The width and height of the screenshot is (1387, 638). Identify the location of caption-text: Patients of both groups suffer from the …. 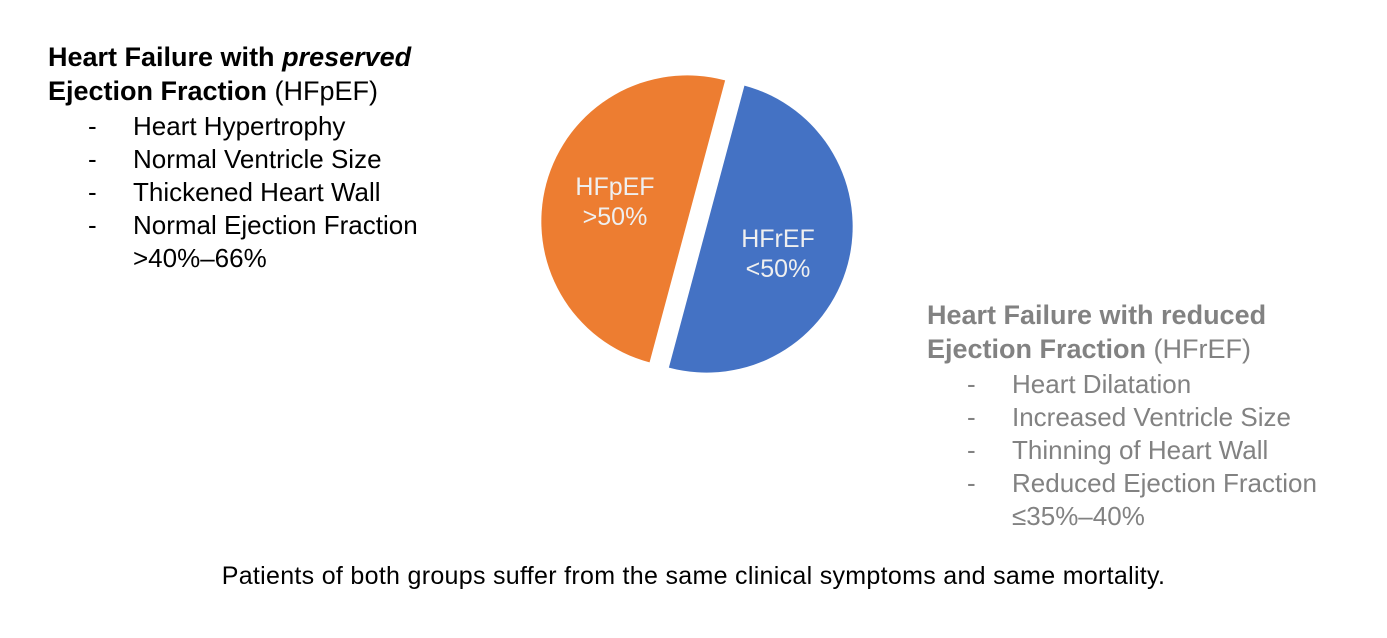
(693, 576).